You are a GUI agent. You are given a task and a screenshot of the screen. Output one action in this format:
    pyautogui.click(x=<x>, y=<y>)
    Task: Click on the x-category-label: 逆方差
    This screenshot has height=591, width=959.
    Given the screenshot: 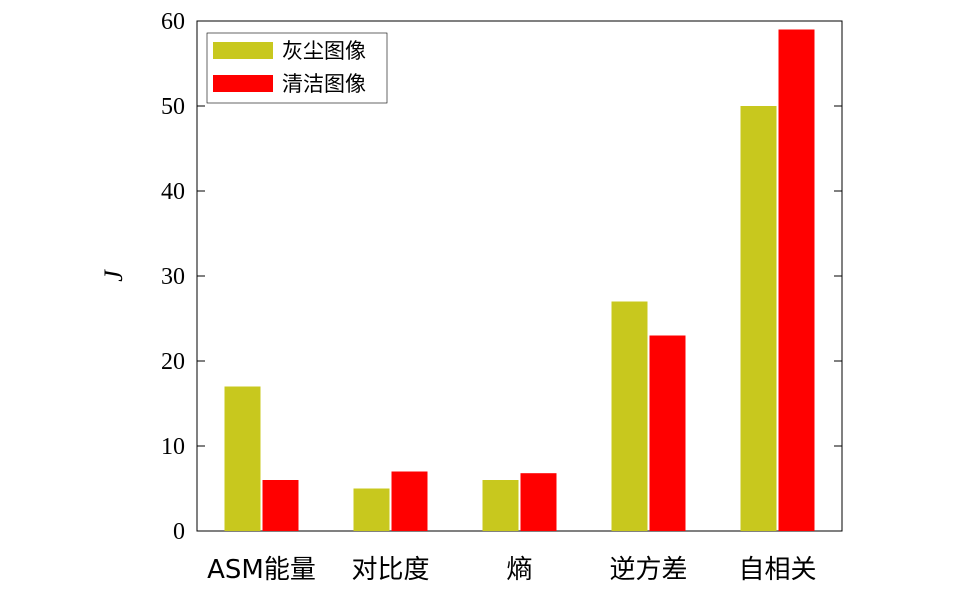 What is the action you would take?
    pyautogui.click(x=648, y=570)
    